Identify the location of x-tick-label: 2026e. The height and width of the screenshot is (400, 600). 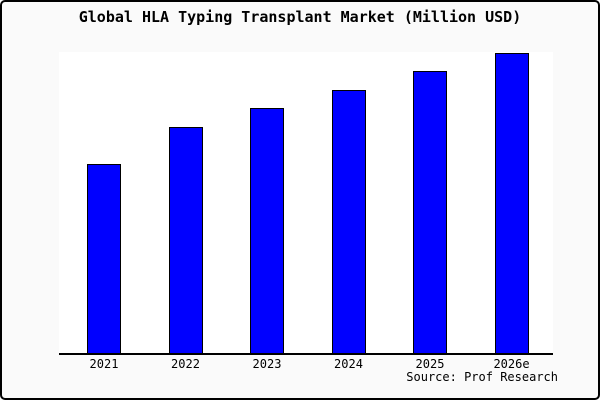
(511, 364).